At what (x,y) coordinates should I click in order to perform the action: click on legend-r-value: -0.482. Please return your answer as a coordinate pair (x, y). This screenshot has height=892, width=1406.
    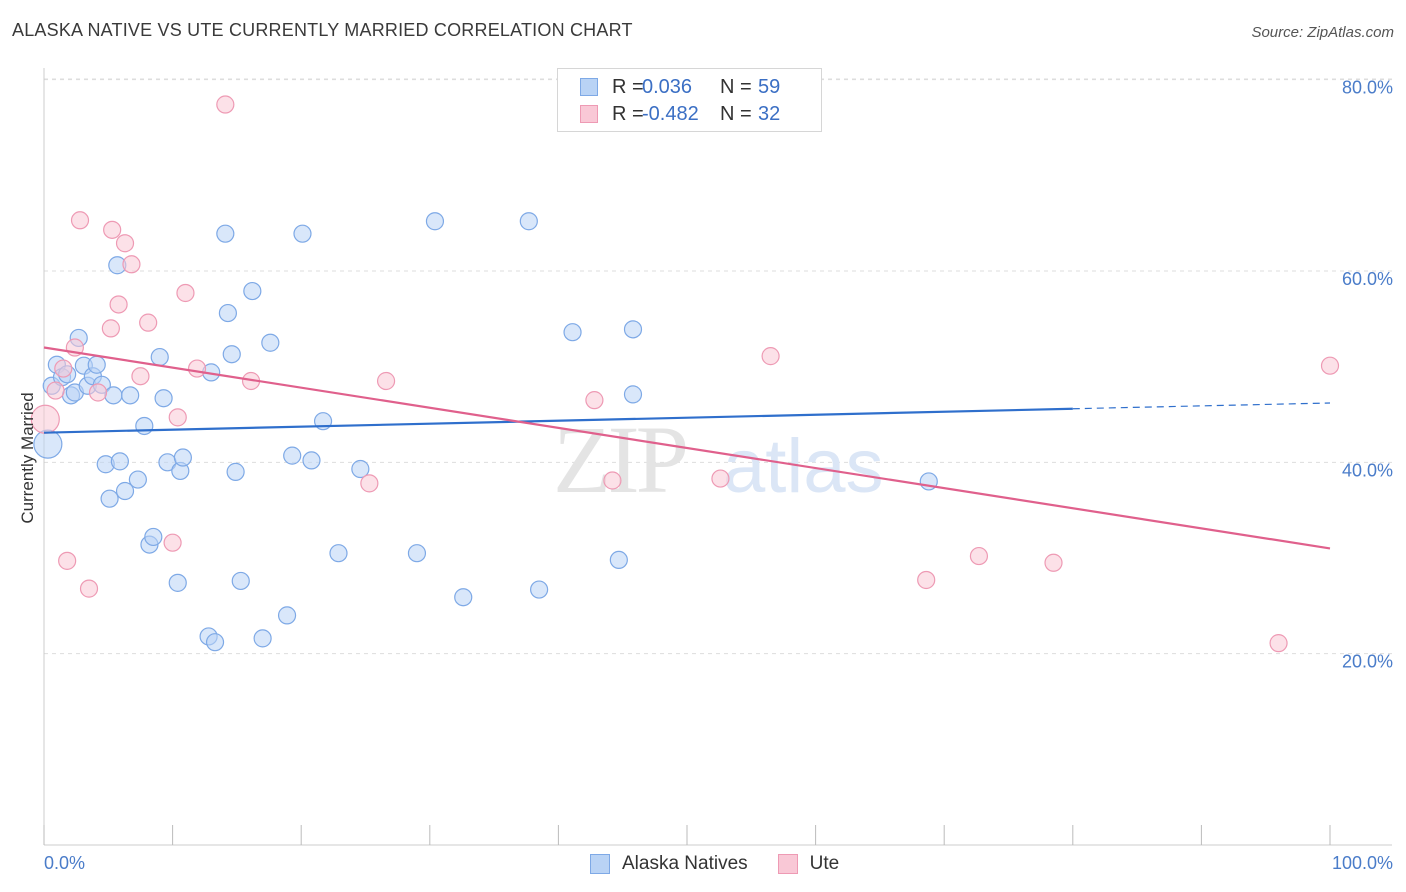
    Looking at the image, I should click on (670, 113).